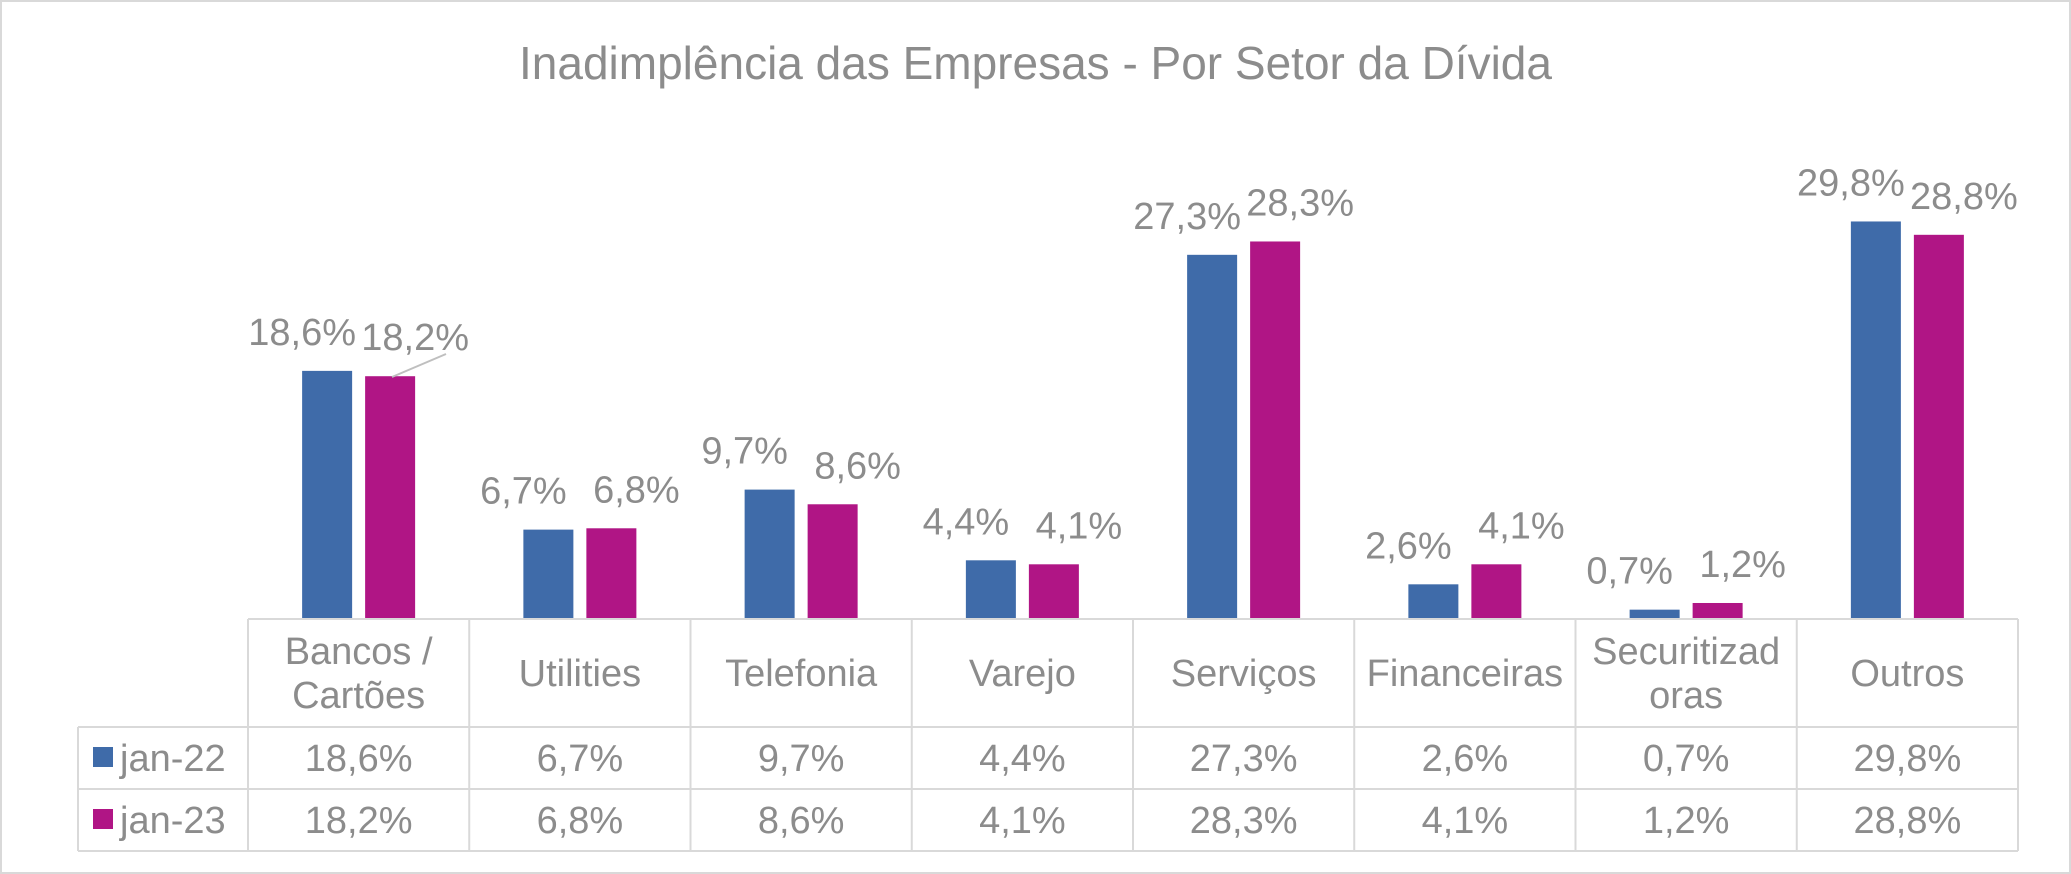  Describe the element at coordinates (1908, 759) in the screenshot. I see `table-value-jan-22-7: 29,8%` at that location.